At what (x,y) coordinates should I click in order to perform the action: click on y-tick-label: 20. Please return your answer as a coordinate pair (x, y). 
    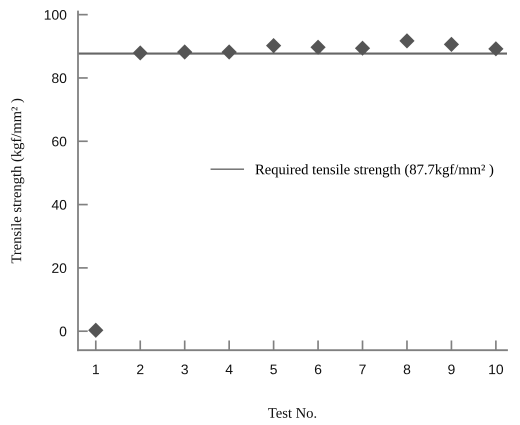
    Looking at the image, I should click on (59, 268).